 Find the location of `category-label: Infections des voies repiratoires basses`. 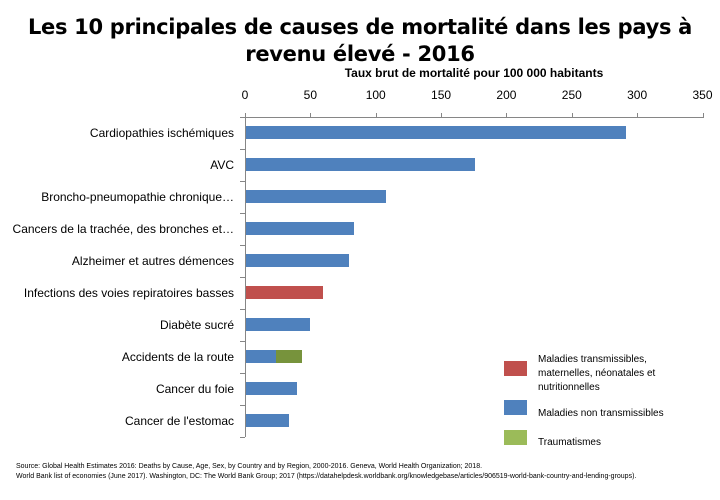

category-label: Infections des voies repiratoires basses is located at coordinates (128, 293).